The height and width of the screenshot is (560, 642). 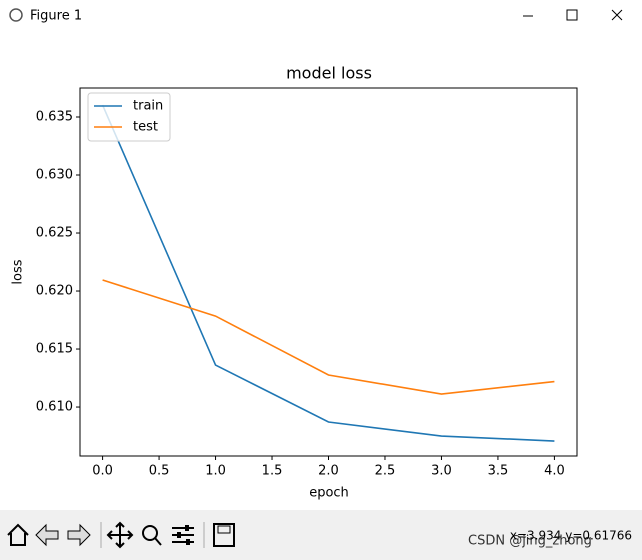 I want to click on home-button, so click(x=18, y=534).